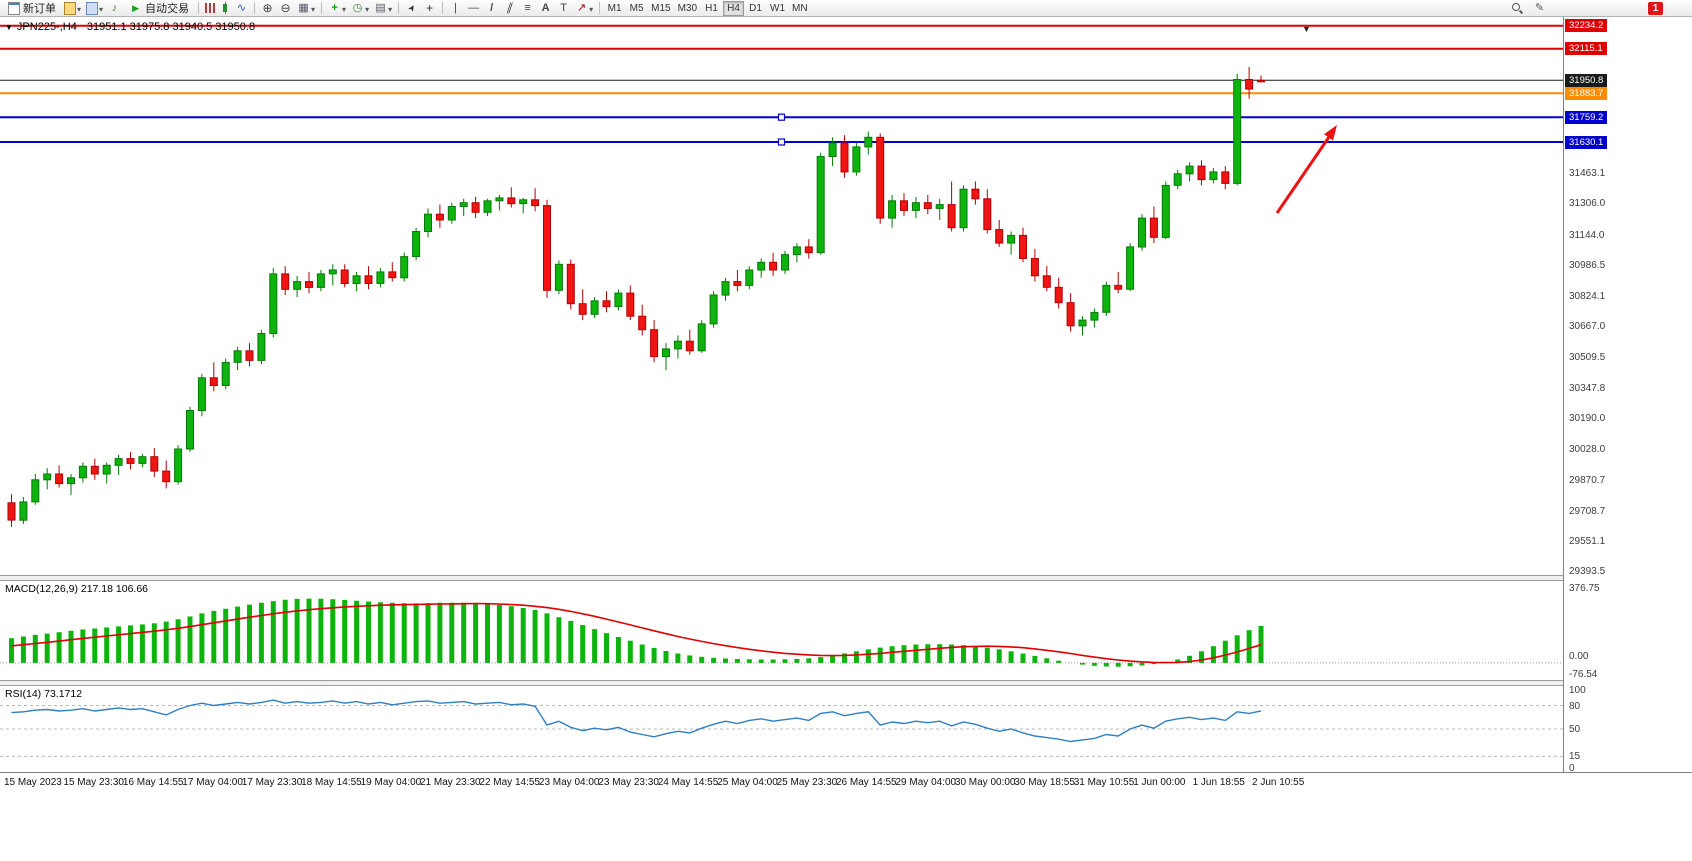 Image resolution: width=1692 pixels, height=861 pixels. Describe the element at coordinates (11, 27) in the screenshot. I see `collapse-triangle-icon` at that location.